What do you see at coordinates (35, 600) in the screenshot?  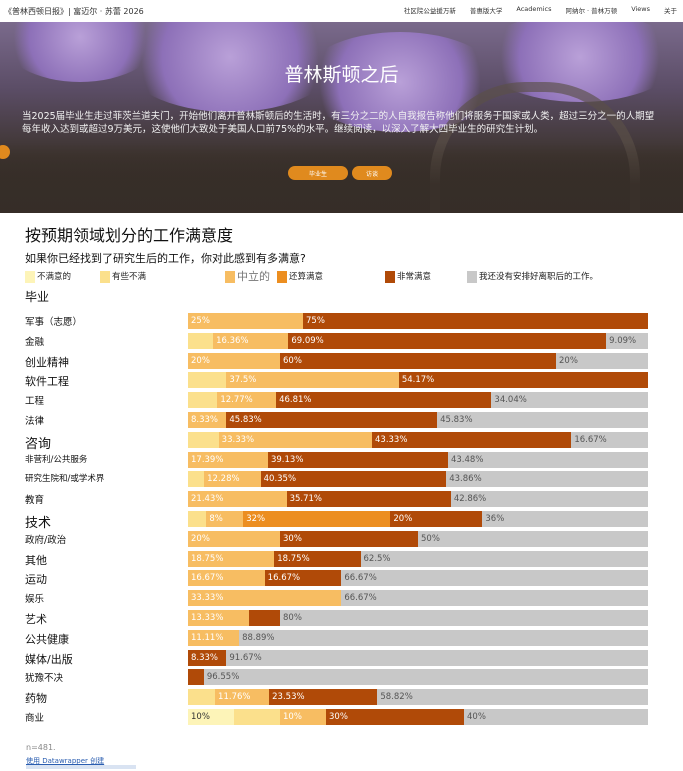 I see `category-label: 娱乐` at bounding box center [35, 600].